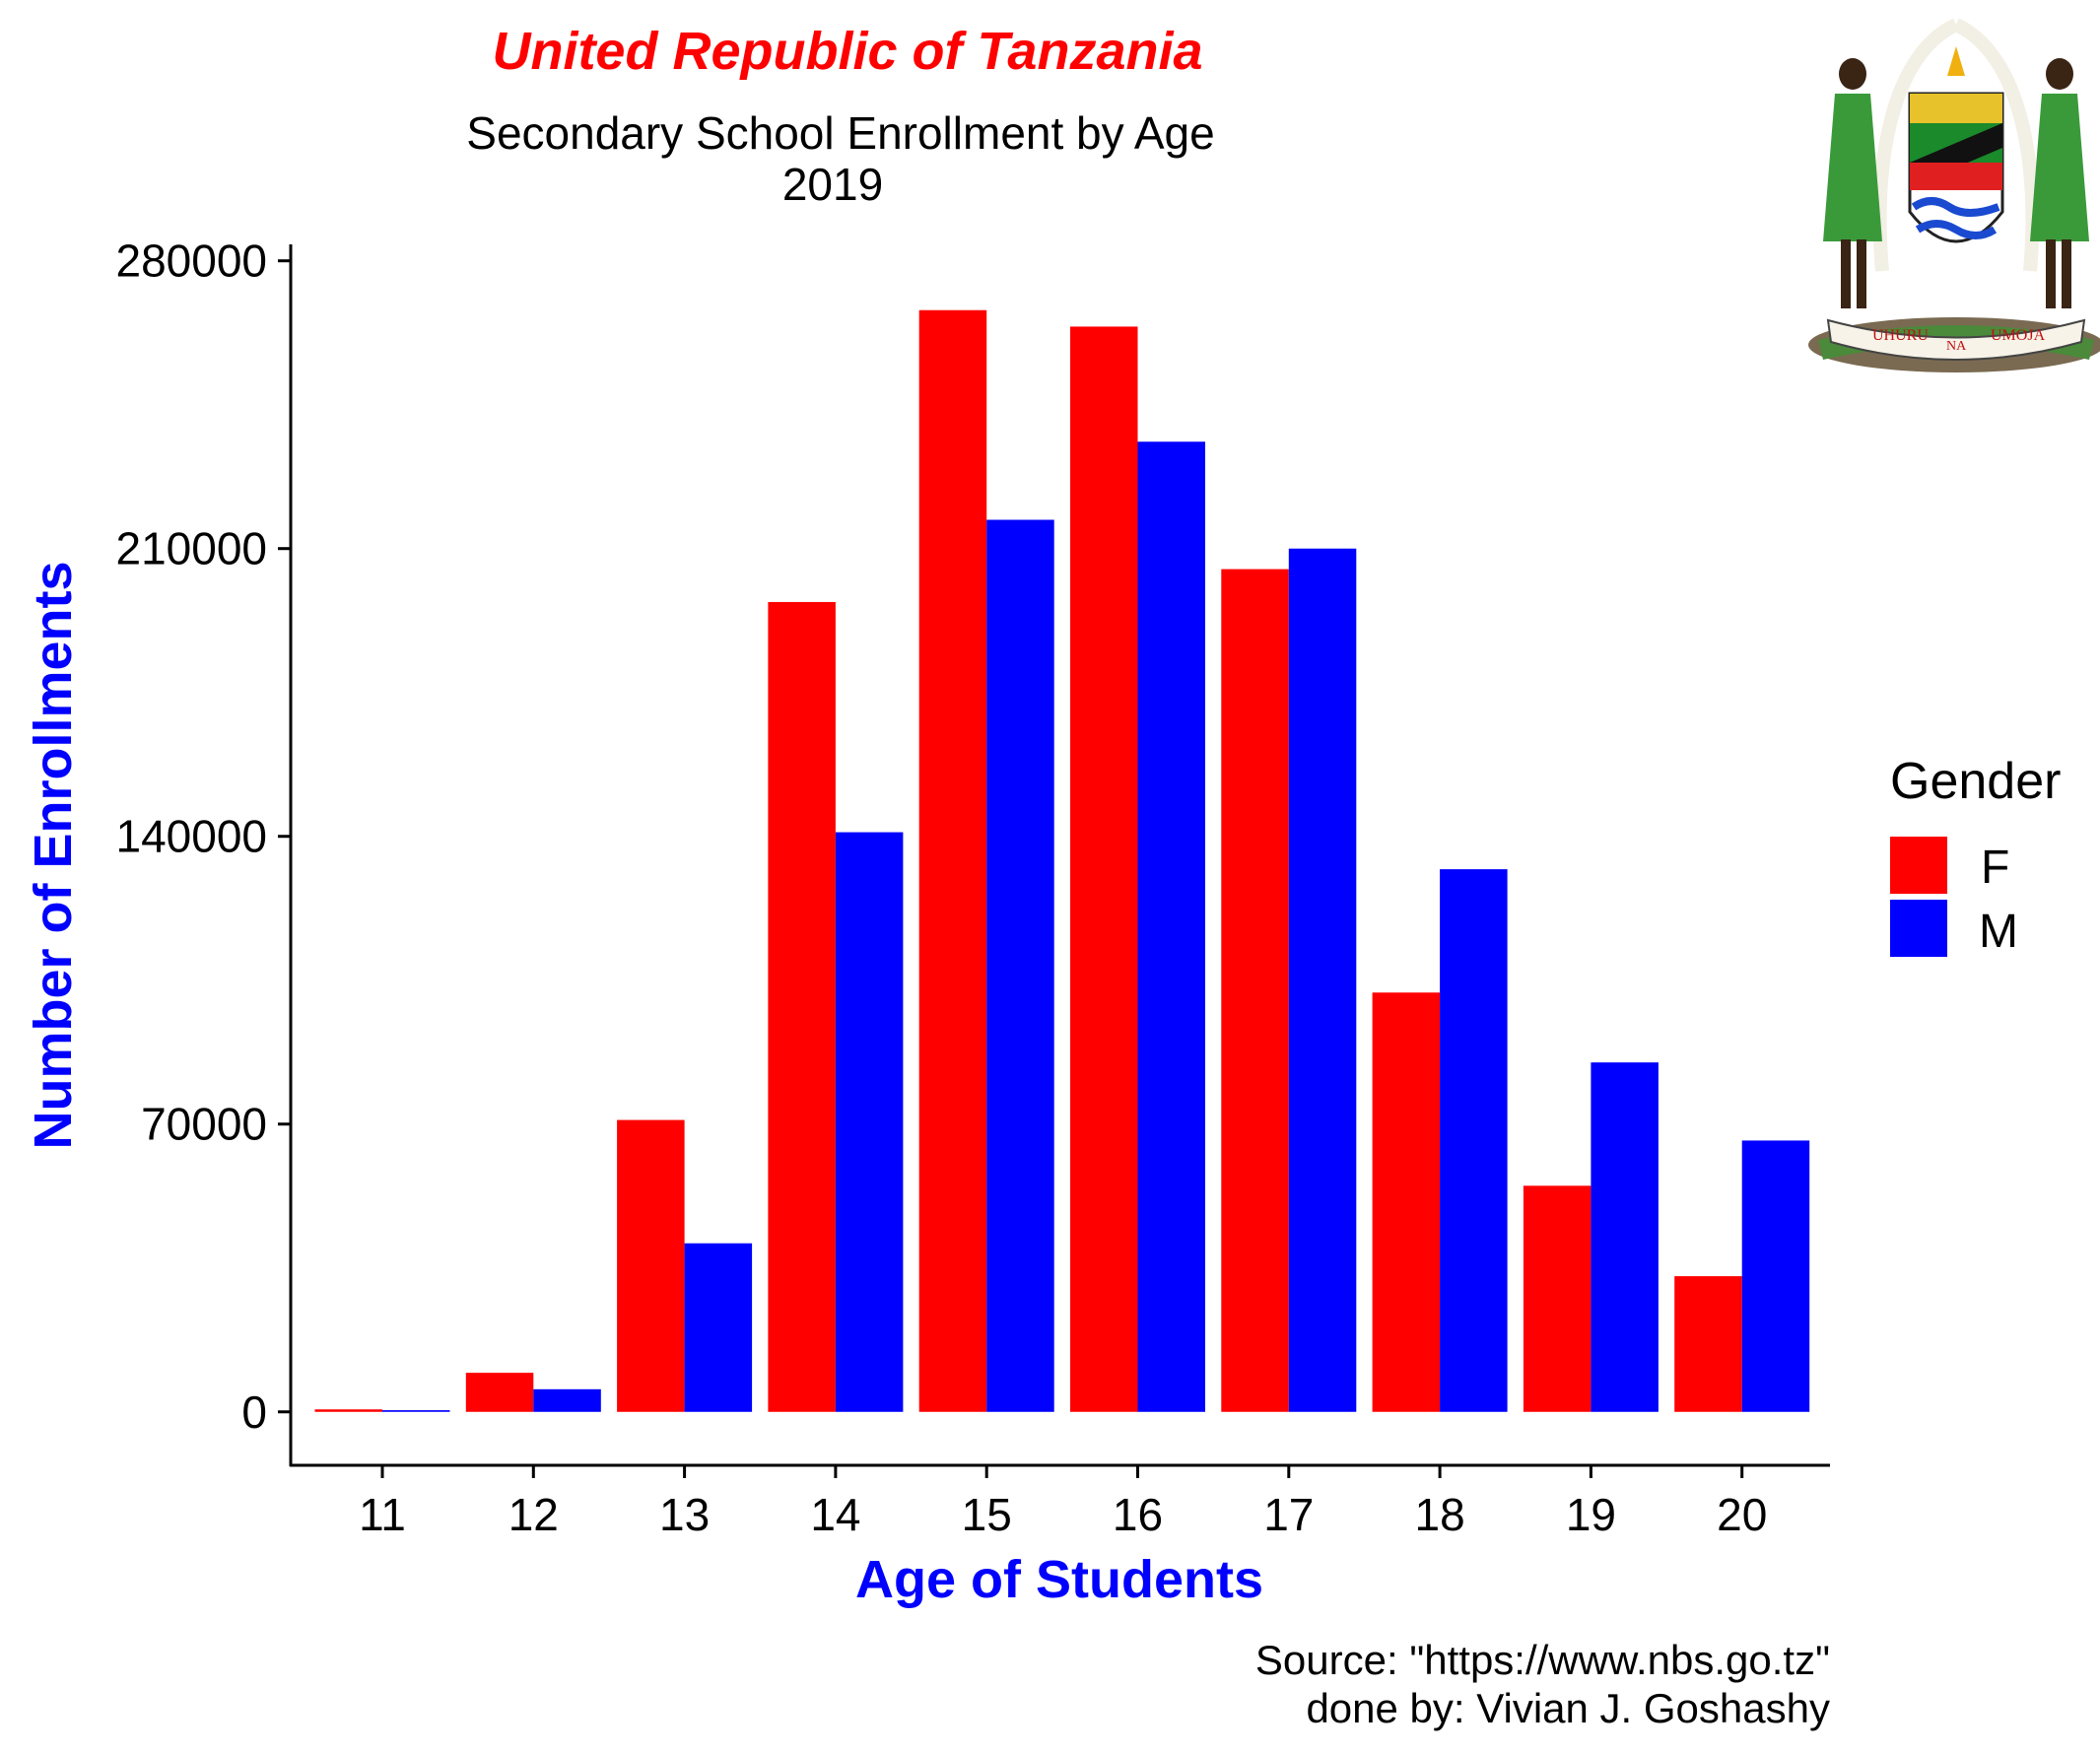 This screenshot has width=2100, height=1755. I want to click on legend-title: Gender, so click(1976, 781).